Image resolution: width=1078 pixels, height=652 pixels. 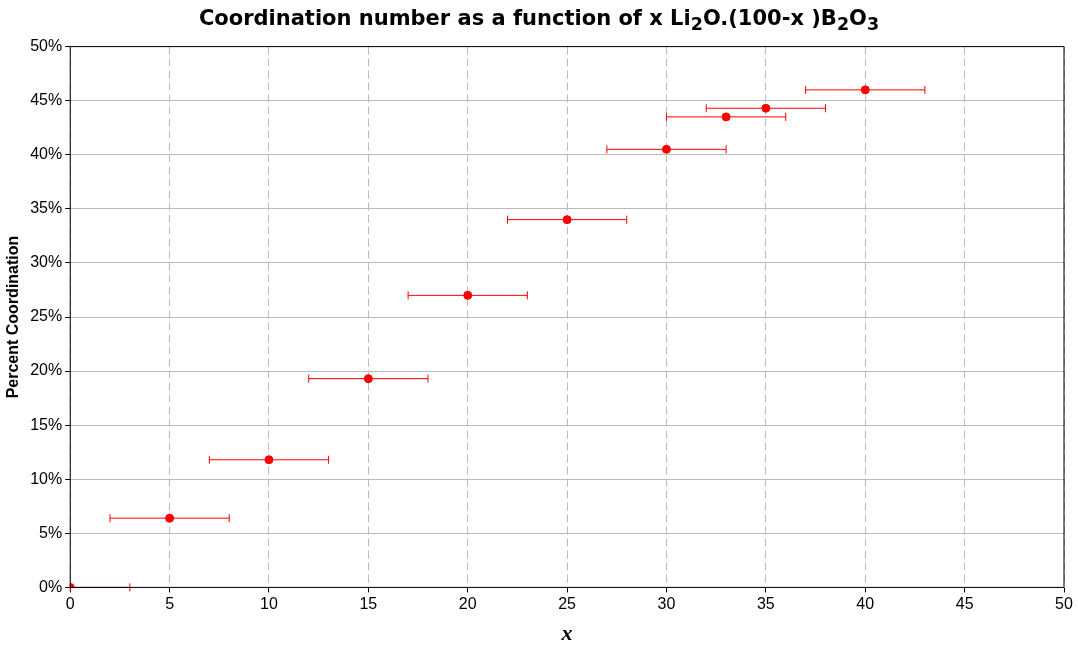 What do you see at coordinates (964, 604) in the screenshot?
I see `x-tick-label: 45` at bounding box center [964, 604].